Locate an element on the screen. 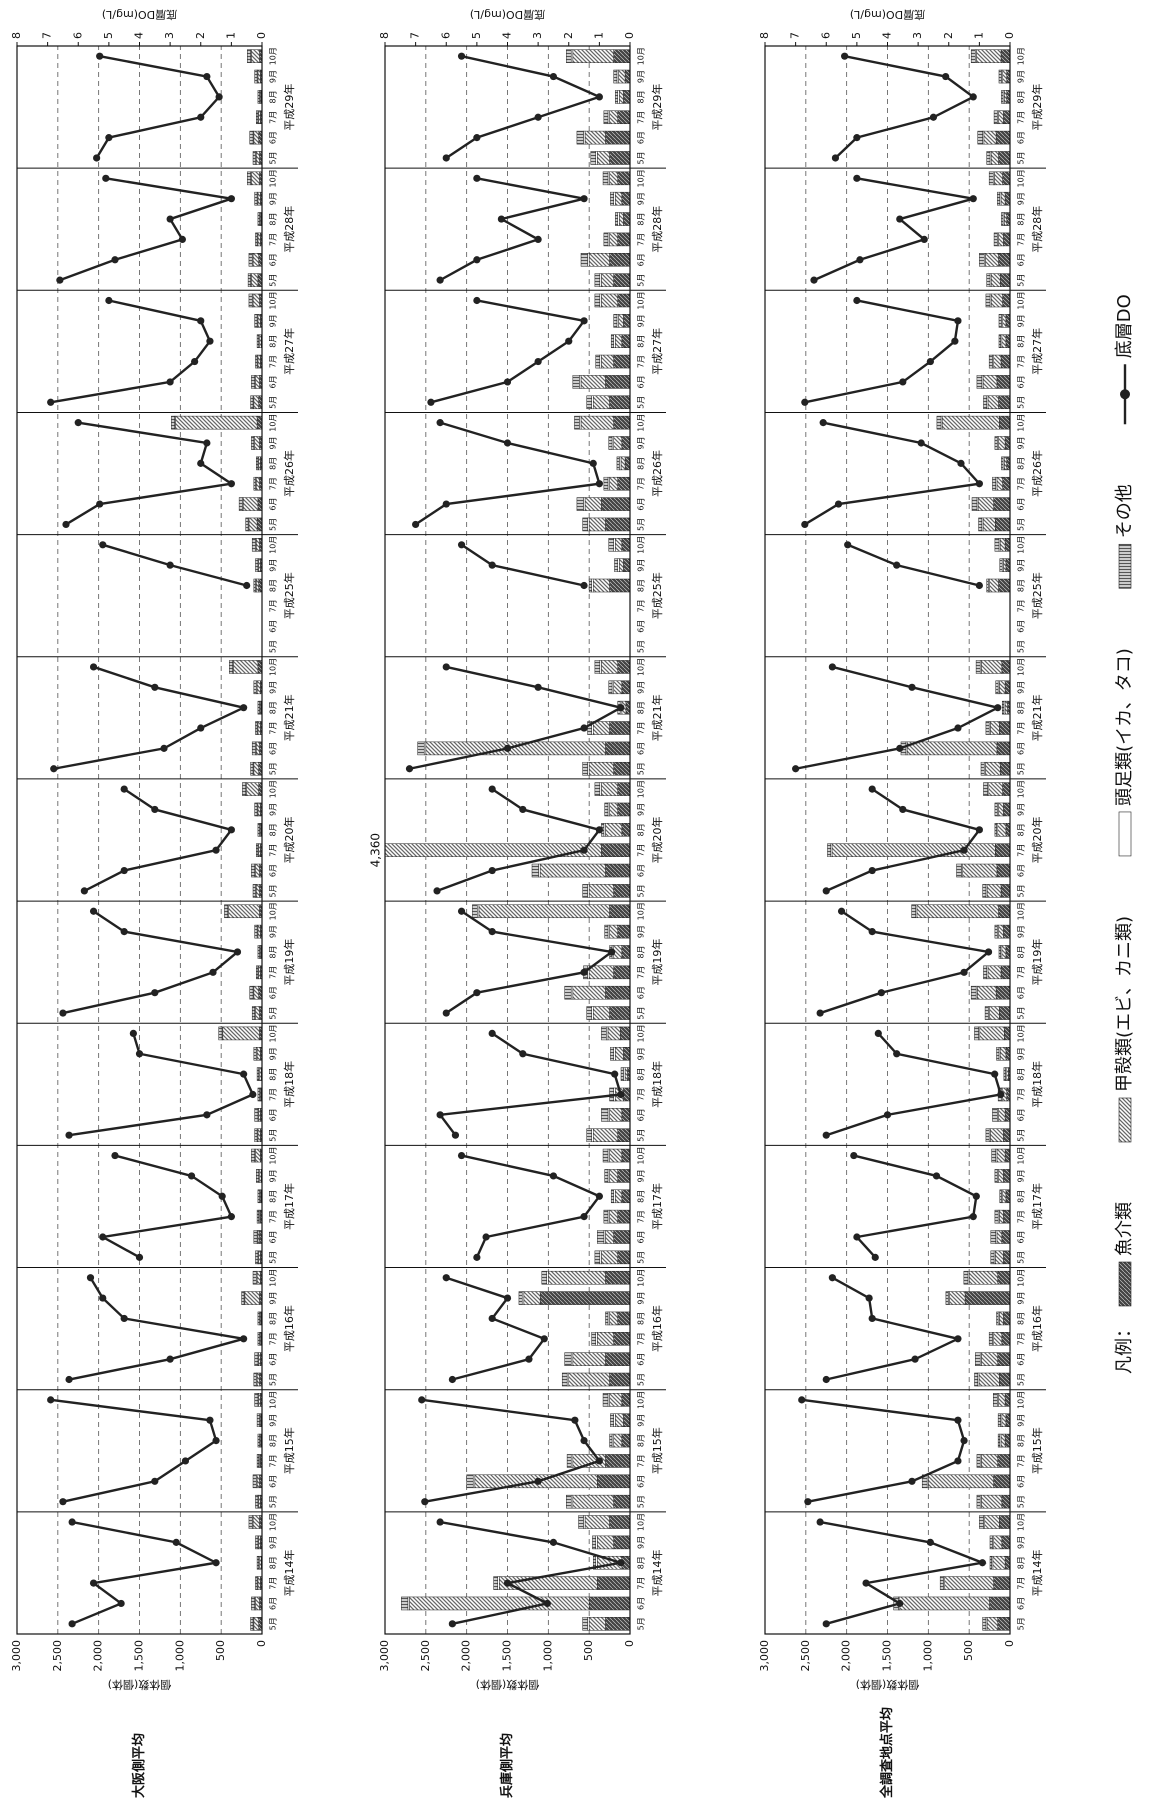 The image size is (1167, 1804). y-tick-label: 500 is located at coordinates (968, 1650).